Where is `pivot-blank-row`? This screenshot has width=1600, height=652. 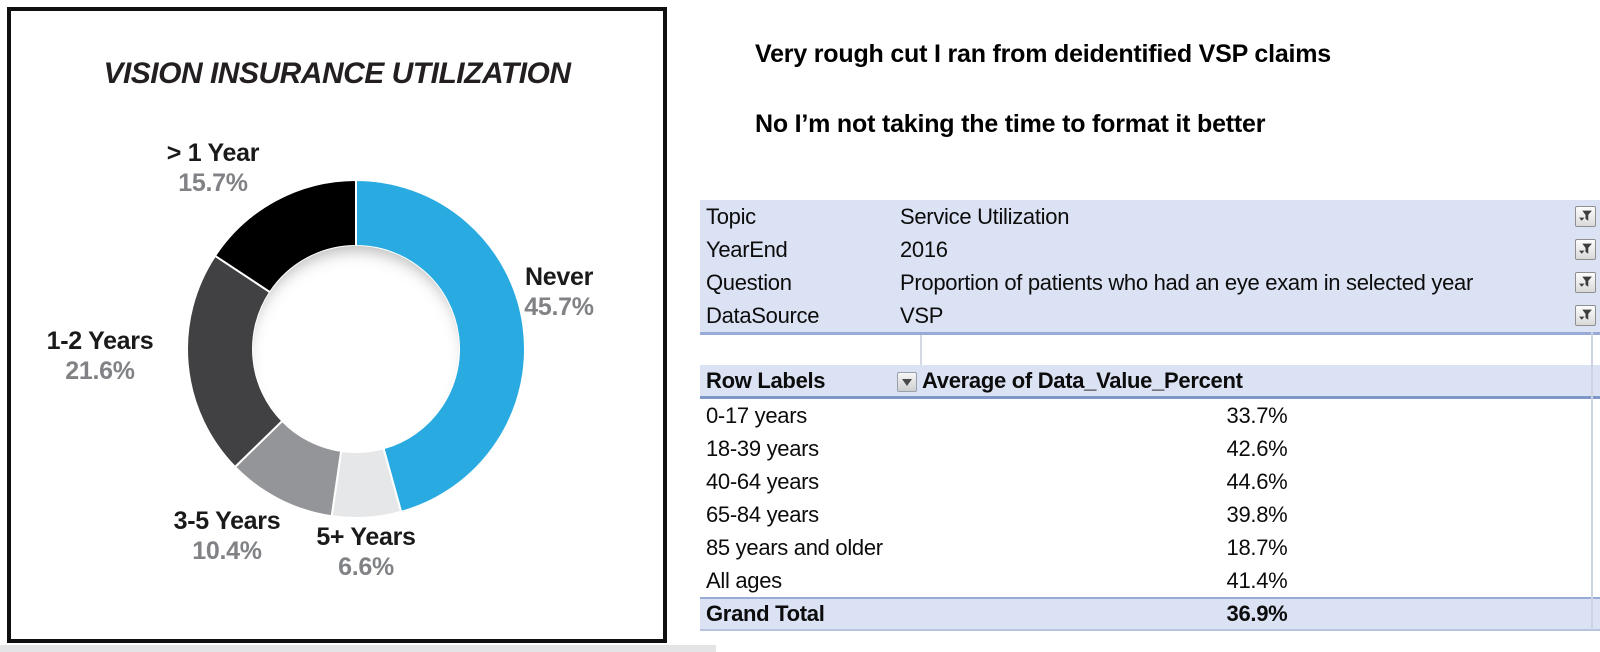
pivot-blank-row is located at coordinates (1150, 350).